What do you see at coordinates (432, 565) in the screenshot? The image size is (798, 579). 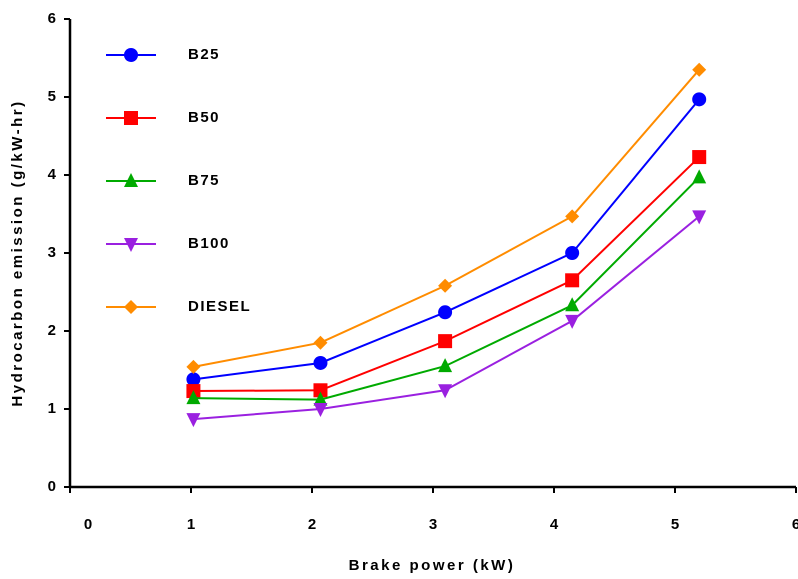 I see `x-axis-title: Brake power (kW)` at bounding box center [432, 565].